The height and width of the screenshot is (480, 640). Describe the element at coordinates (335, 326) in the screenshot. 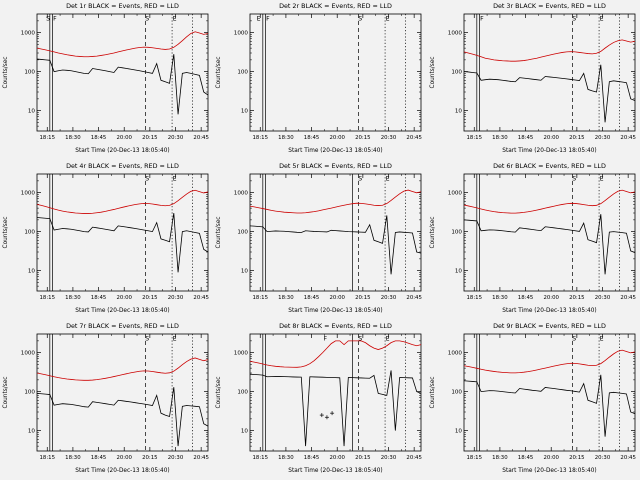

I see `plot-title: Det 8r BLACK = Events, RED = LLD` at that location.